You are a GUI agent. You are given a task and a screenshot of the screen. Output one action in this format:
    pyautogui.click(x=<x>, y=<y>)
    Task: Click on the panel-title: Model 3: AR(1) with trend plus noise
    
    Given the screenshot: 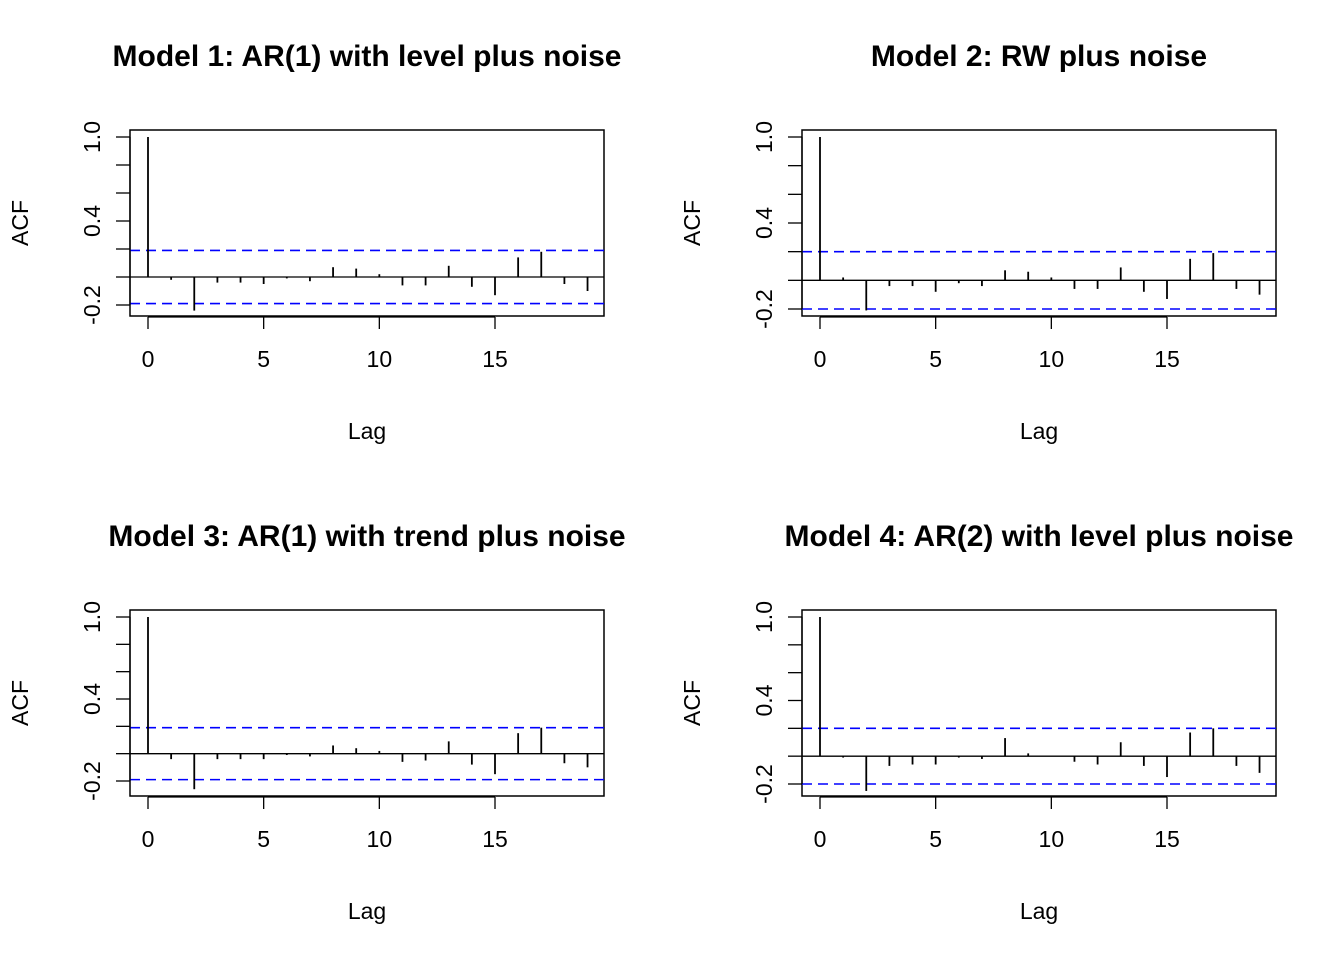 What is the action you would take?
    pyautogui.click(x=366, y=536)
    